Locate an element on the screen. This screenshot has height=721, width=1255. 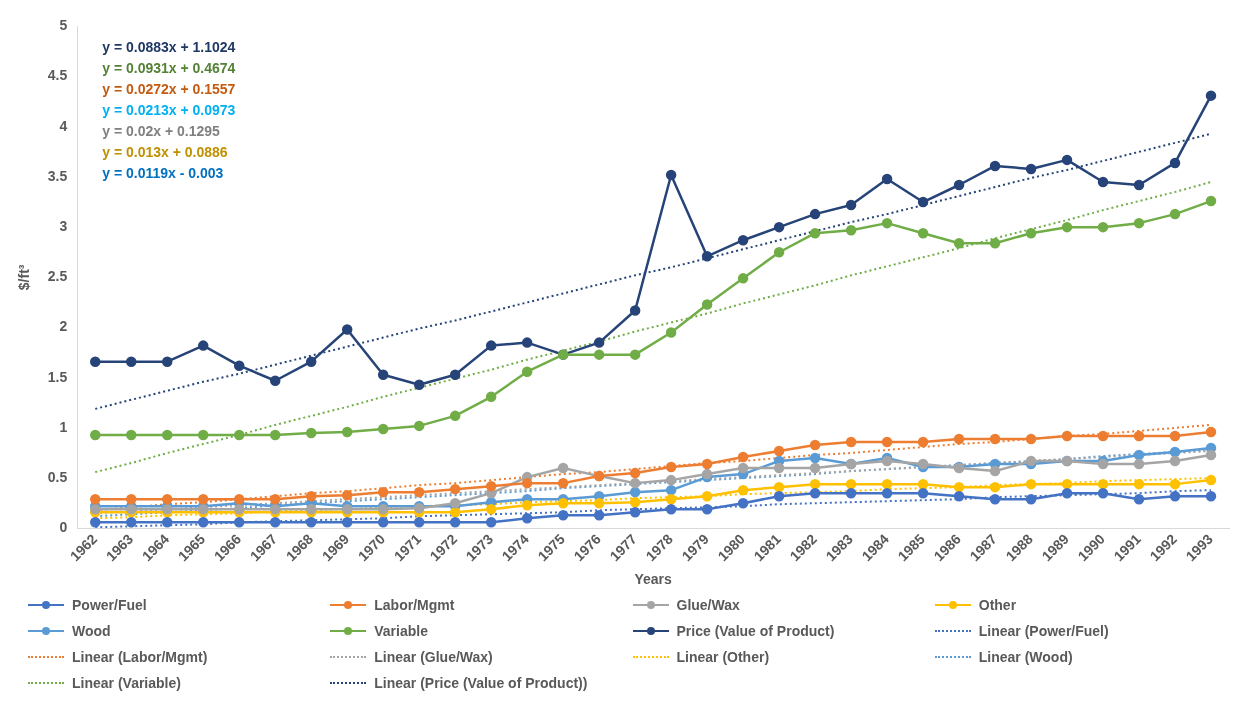
x-axis-title: Years is located at coordinates (653, 579).